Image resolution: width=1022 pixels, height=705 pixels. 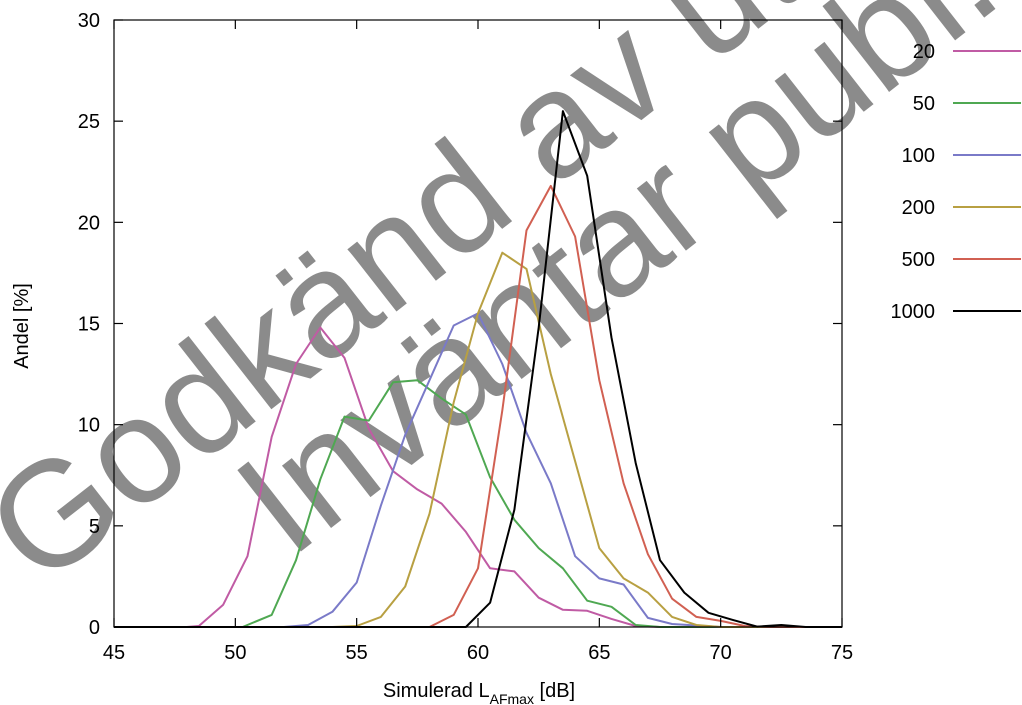 I want to click on x-tick-label: 50, so click(x=235, y=653).